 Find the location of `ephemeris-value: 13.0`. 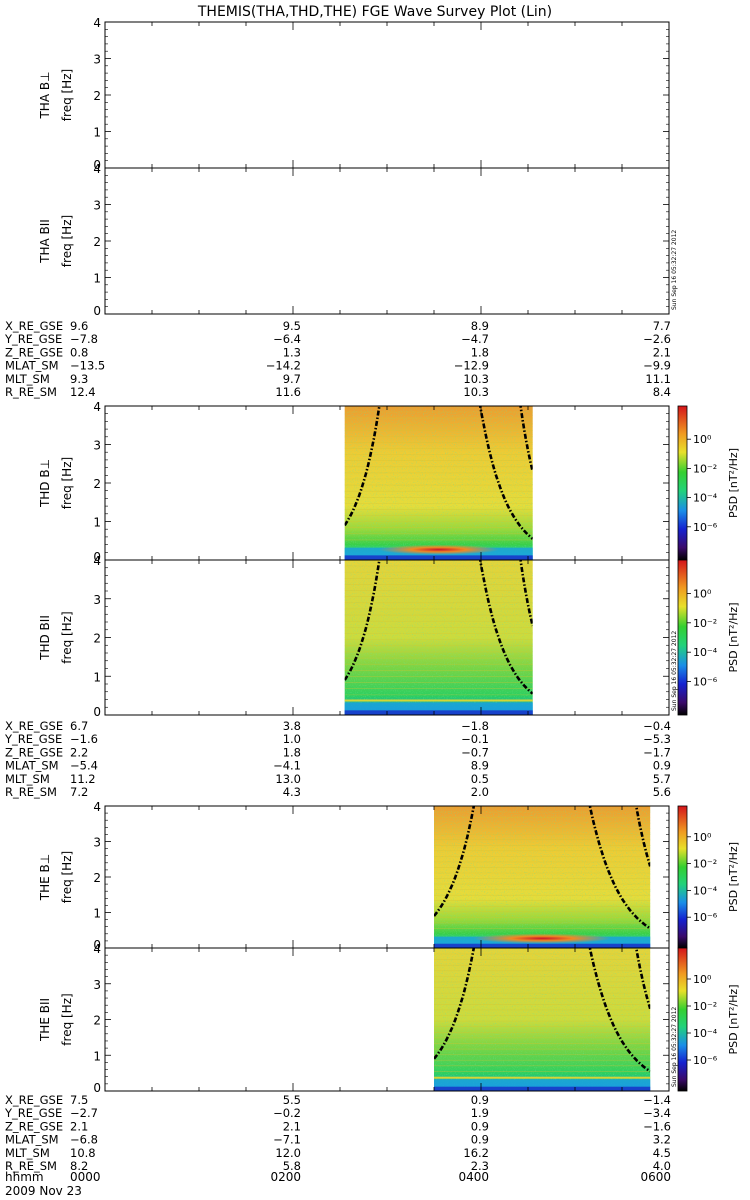

ephemeris-value: 13.0 is located at coordinates (288, 779).